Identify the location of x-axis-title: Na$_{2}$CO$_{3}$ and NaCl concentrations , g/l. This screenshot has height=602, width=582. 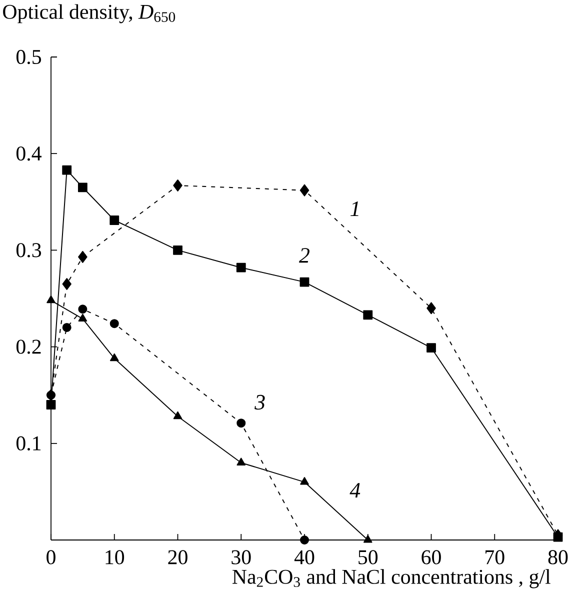
(391, 578).